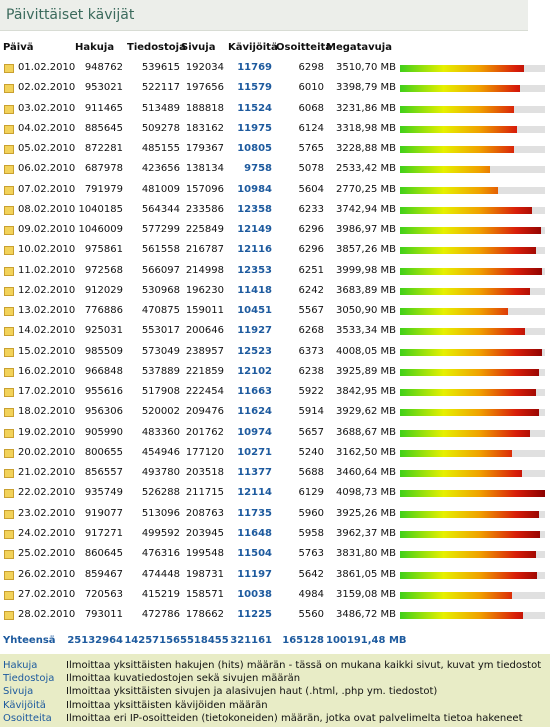 The width and height of the screenshot is (550, 727). What do you see at coordinates (103, 331) in the screenshot?
I see `cell: 925031` at bounding box center [103, 331].